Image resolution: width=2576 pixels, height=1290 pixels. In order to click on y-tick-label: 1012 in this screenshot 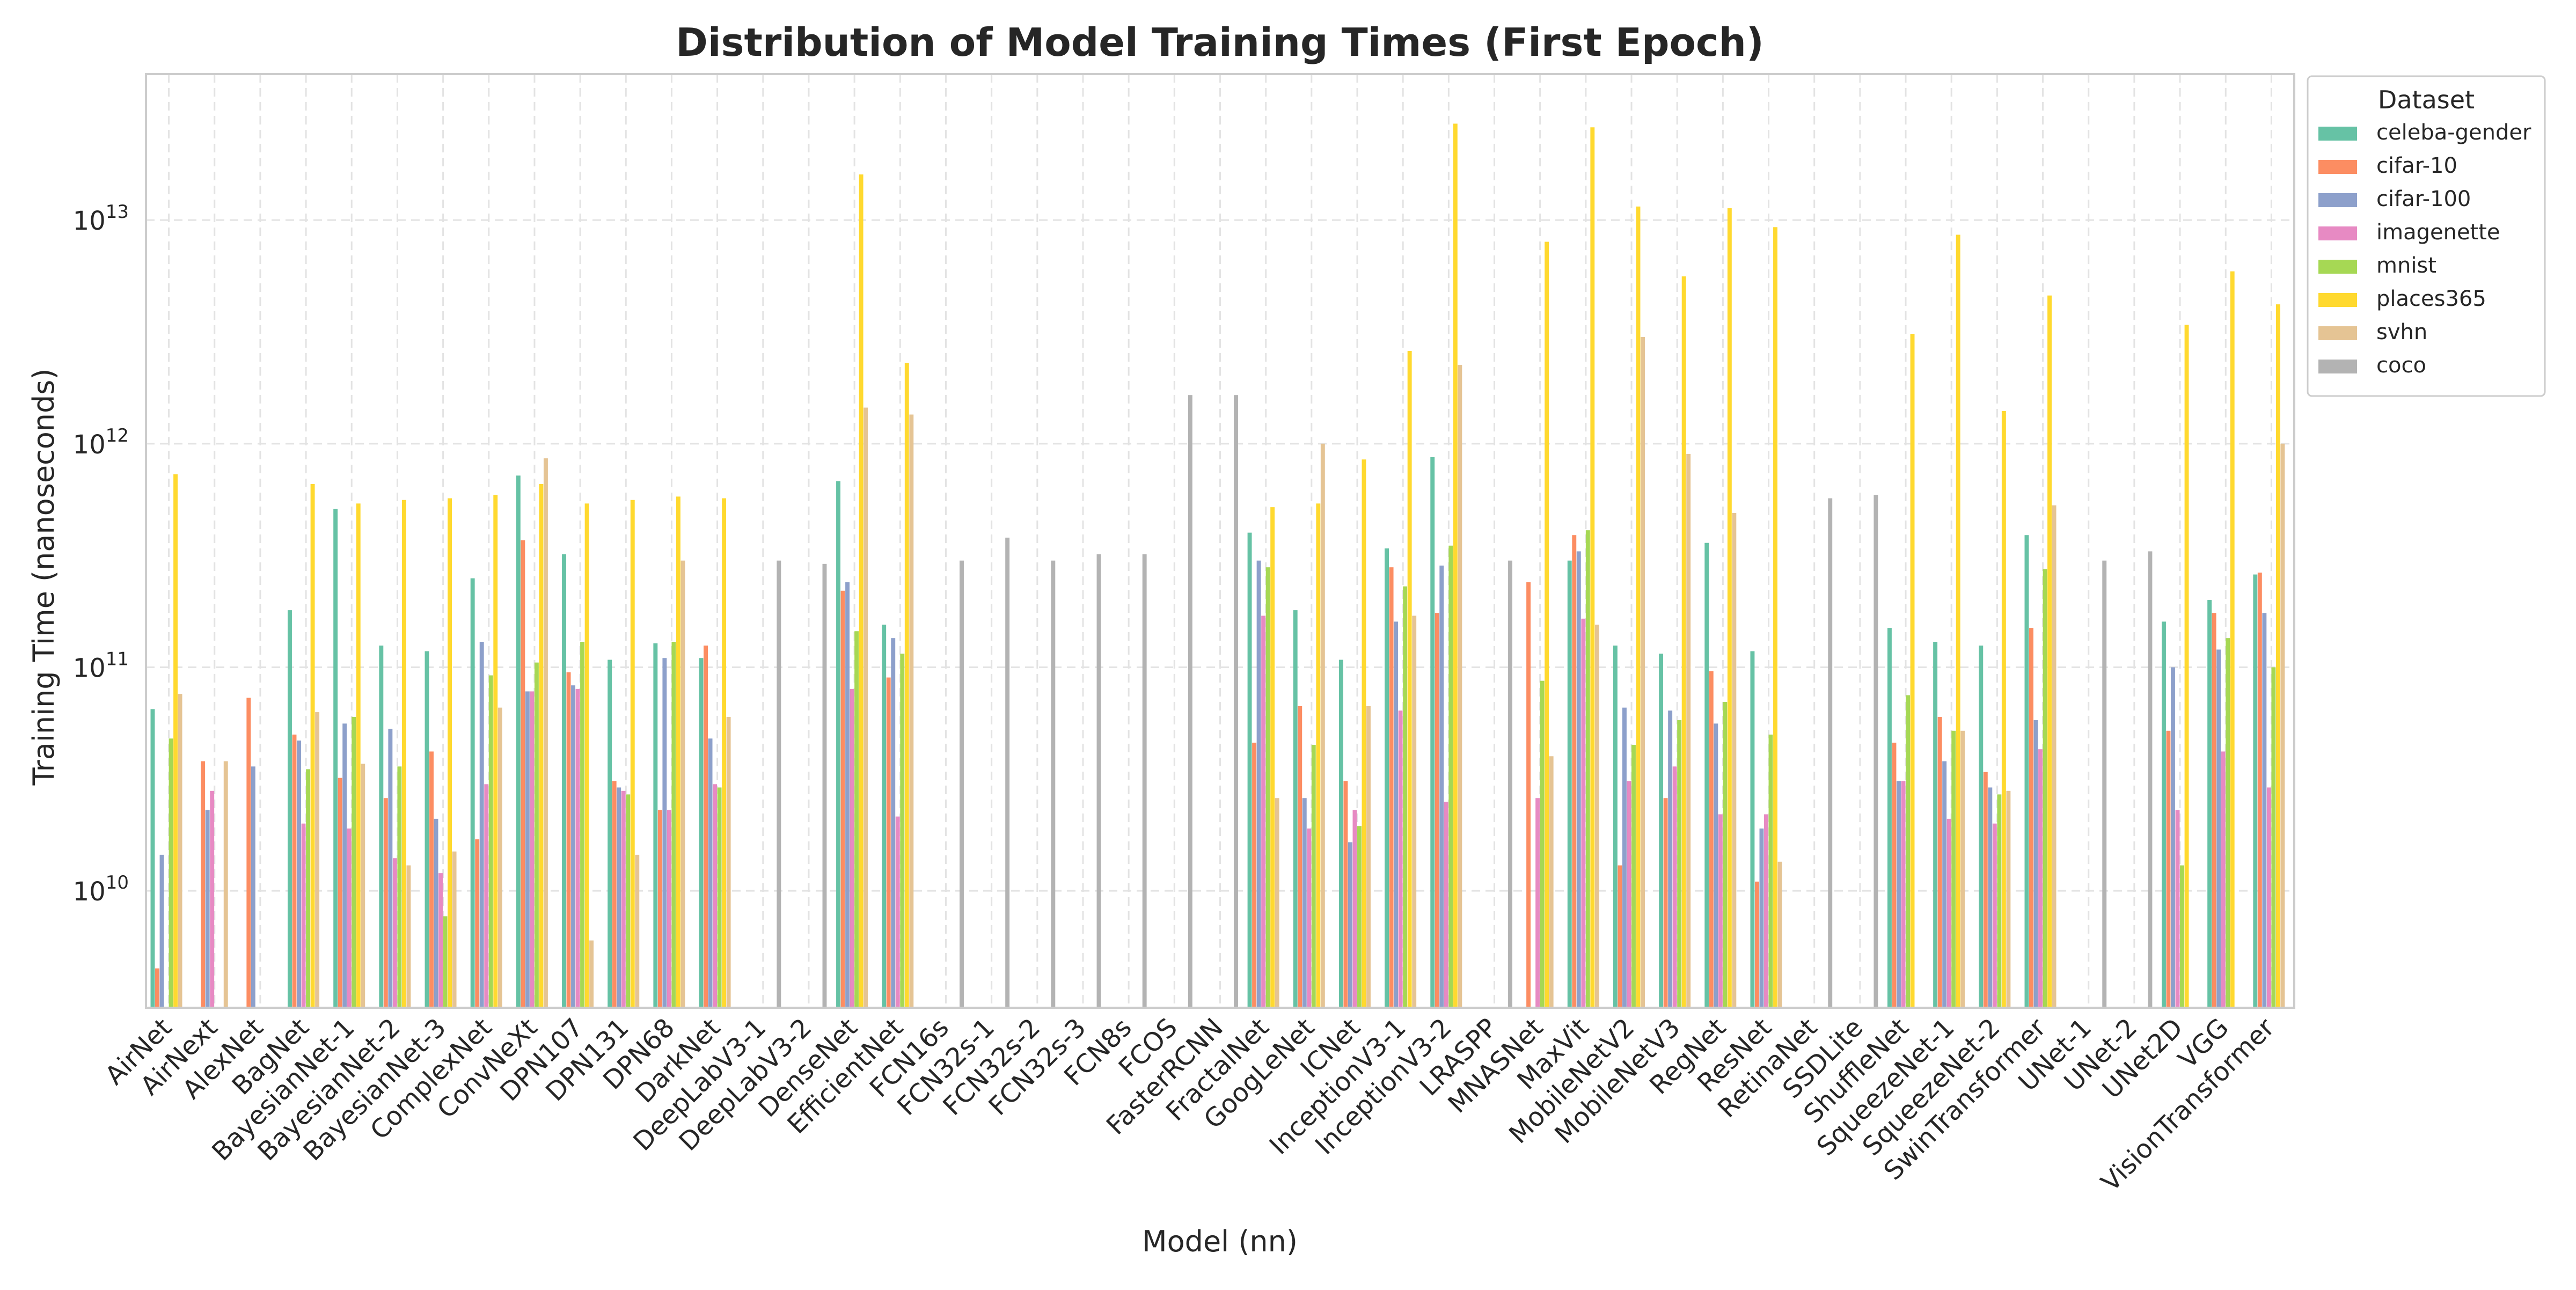, I will do `click(101, 442)`.